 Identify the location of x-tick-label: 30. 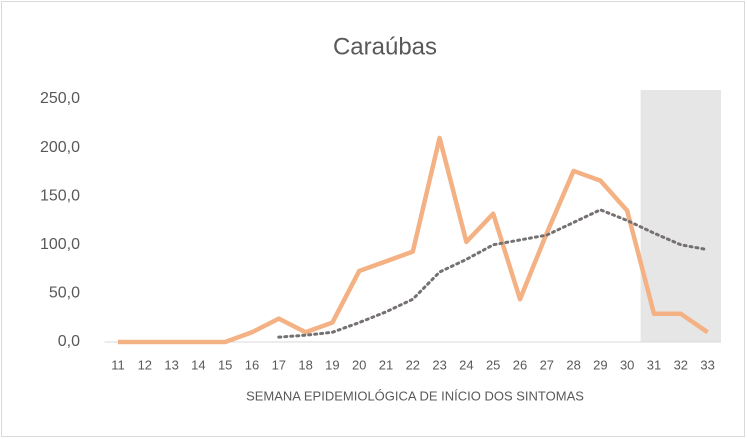
(627, 364).